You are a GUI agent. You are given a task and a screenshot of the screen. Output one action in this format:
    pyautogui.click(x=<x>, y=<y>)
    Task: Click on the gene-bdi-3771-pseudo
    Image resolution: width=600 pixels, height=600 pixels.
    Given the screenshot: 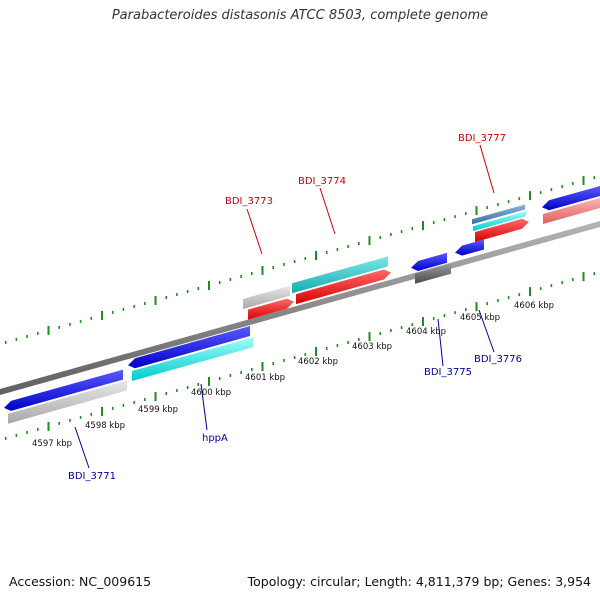 What is the action you would take?
    pyautogui.click(x=67, y=402)
    